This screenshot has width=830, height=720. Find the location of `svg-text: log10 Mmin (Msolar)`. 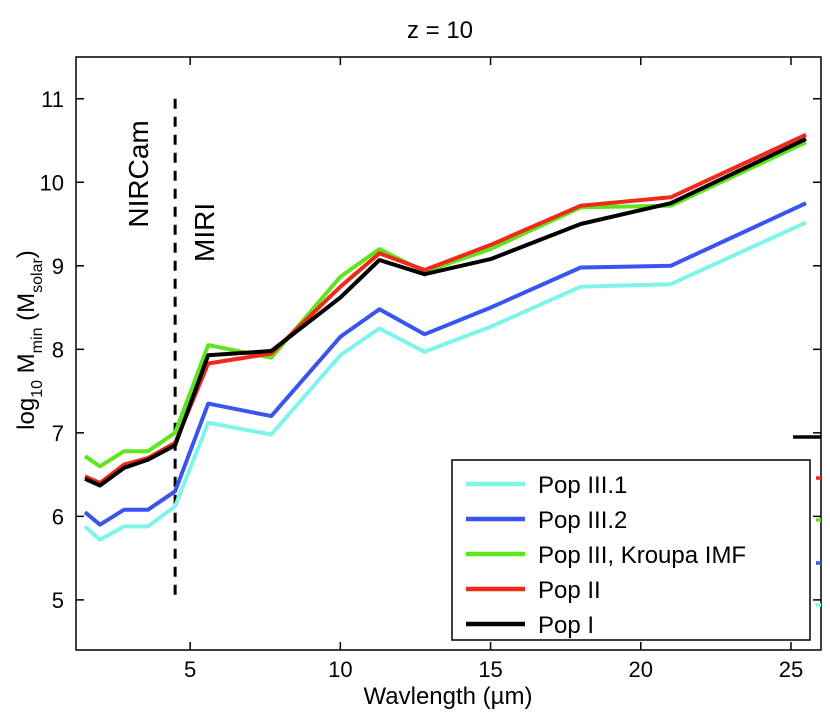

svg-text: log10 Mmin (Msolar) is located at coordinates (29, 340).